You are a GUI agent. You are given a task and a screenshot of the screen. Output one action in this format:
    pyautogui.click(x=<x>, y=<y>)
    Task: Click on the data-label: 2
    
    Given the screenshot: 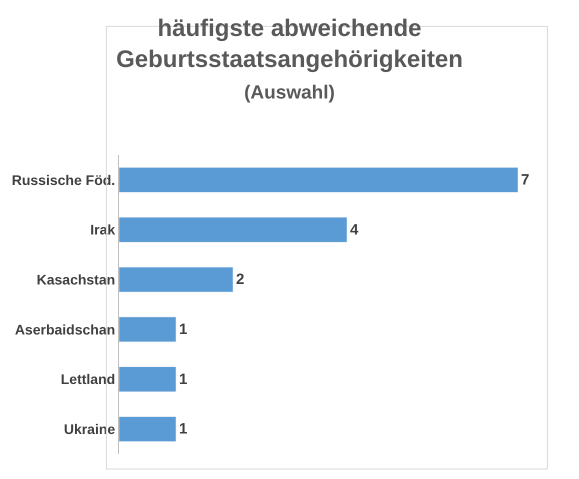 What is the action you would take?
    pyautogui.click(x=240, y=279)
    